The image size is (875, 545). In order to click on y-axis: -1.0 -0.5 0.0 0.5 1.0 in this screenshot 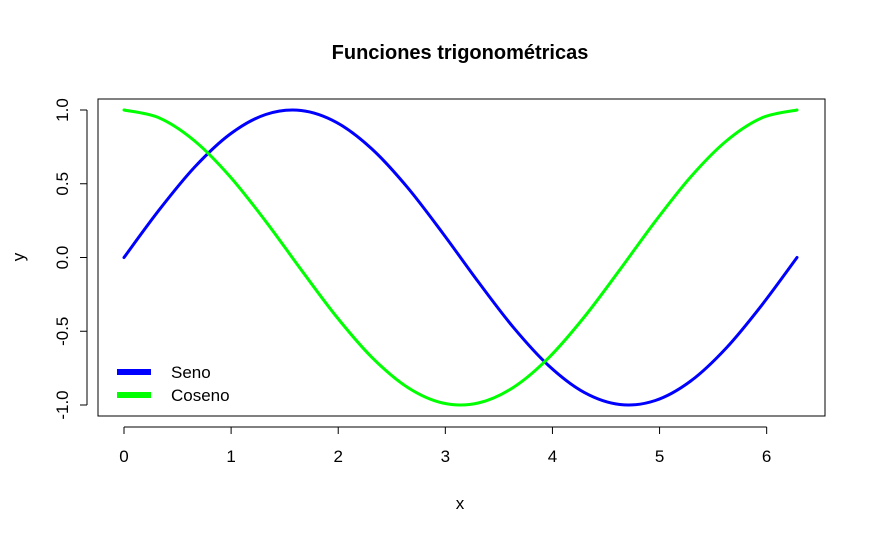, I will do `click(70, 259)`.